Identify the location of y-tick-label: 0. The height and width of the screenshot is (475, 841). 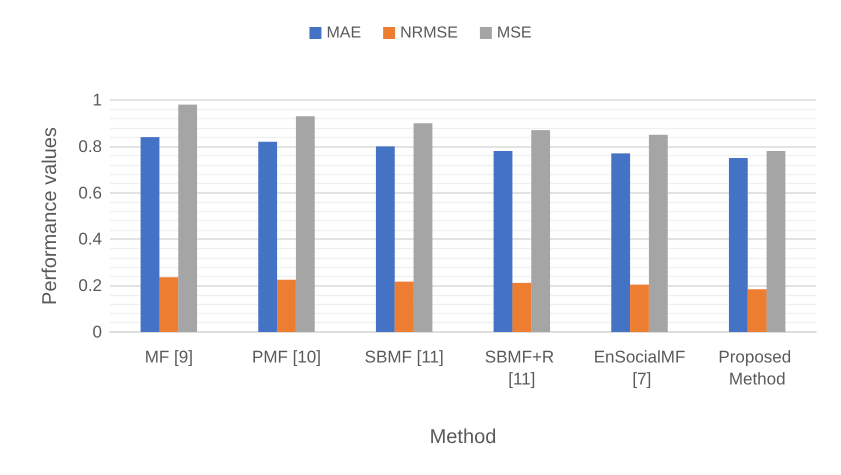
(97, 332).